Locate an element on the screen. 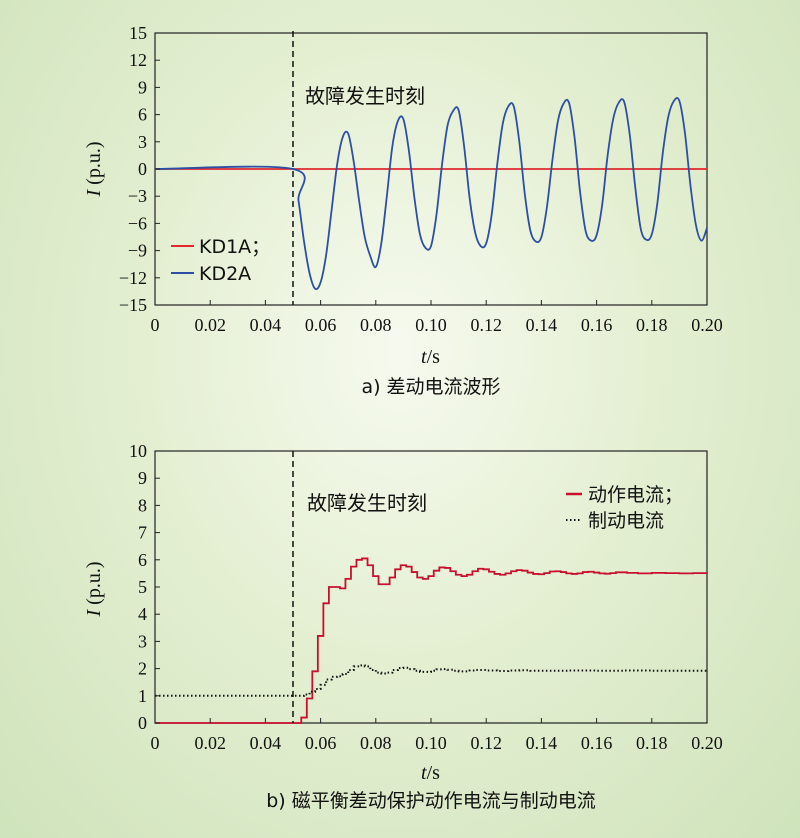 The height and width of the screenshot is (838, 800). y-tick-label: 5 is located at coordinates (142, 587).